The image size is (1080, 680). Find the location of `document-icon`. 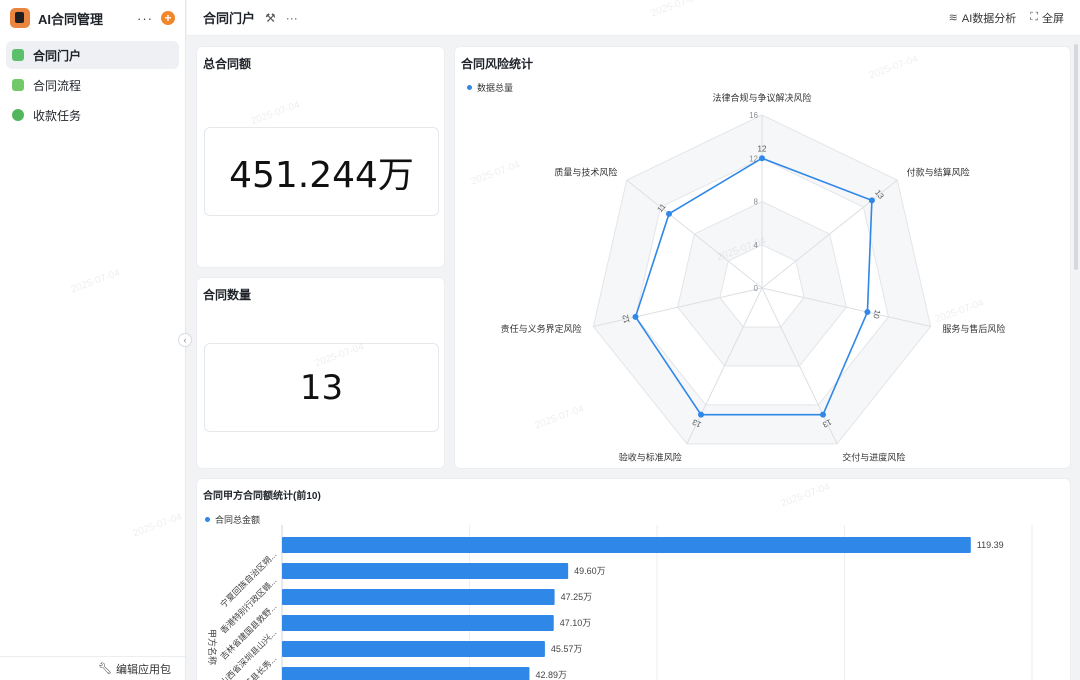

document-icon is located at coordinates (18, 85).